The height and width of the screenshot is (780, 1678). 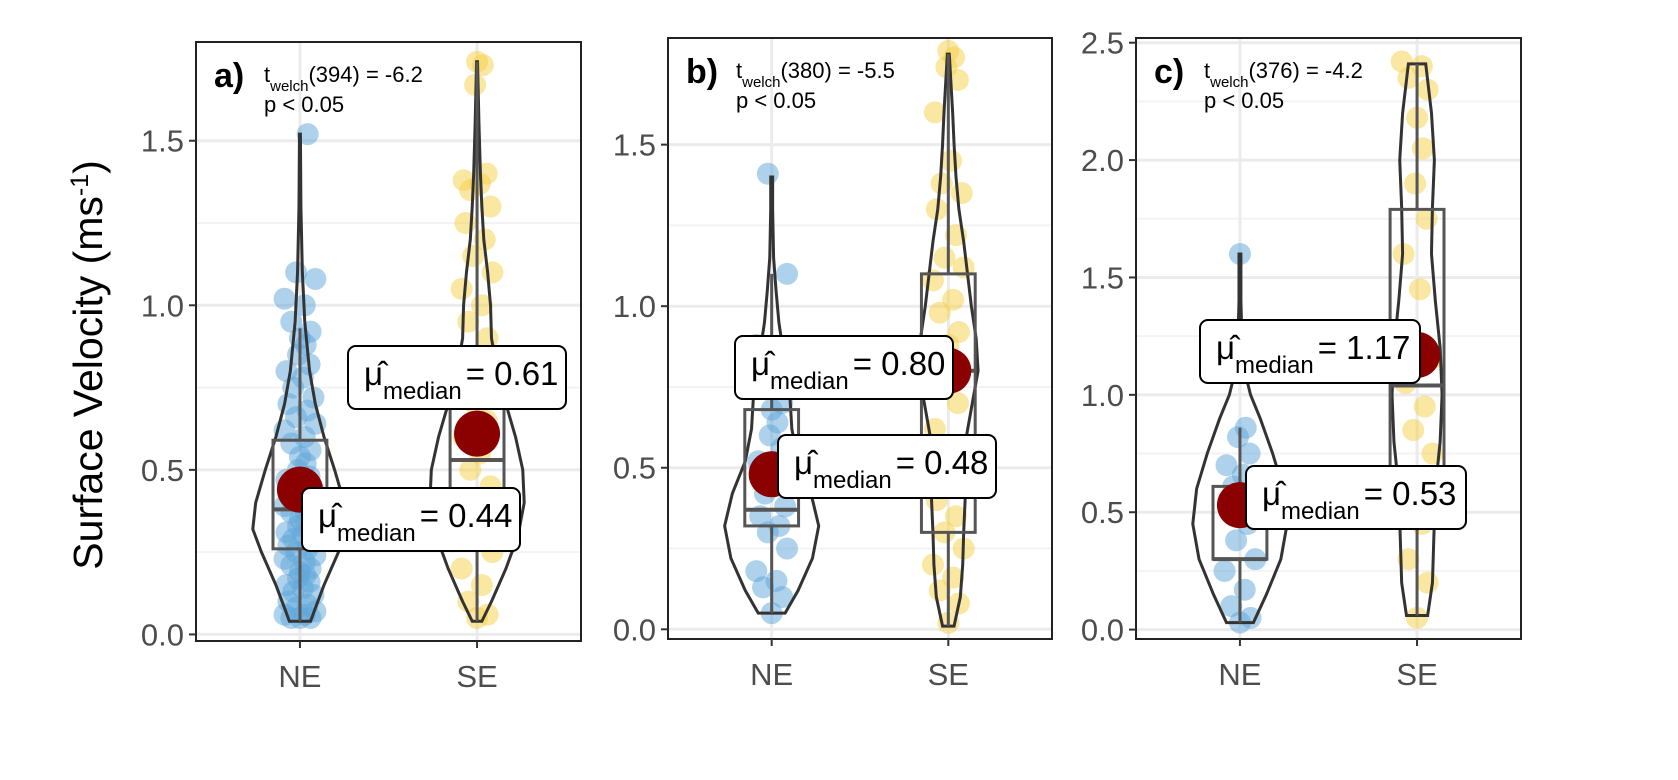 What do you see at coordinates (88, 383) in the screenshot?
I see `y-axis-title-main: Surface Velocity (ms` at bounding box center [88, 383].